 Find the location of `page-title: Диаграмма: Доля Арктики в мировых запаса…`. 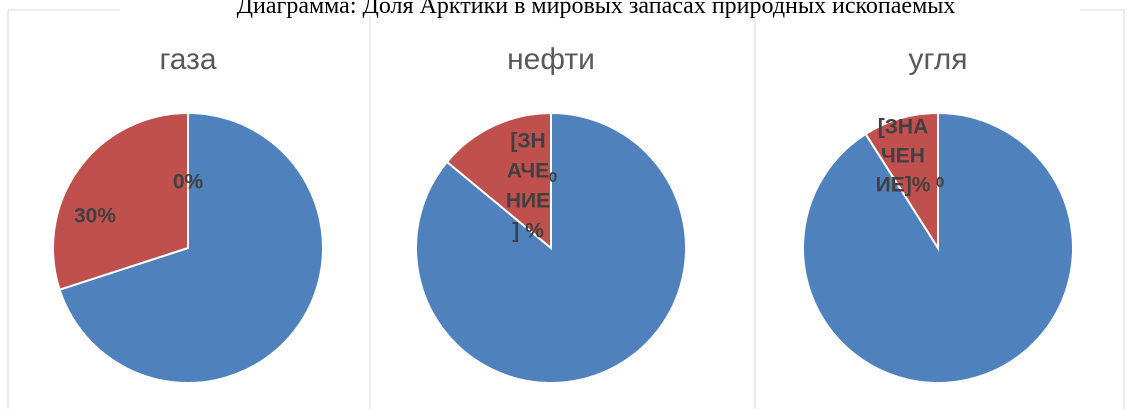

page-title: Диаграмма: Доля Арктики в мировых запаса… is located at coordinates (596, 9).